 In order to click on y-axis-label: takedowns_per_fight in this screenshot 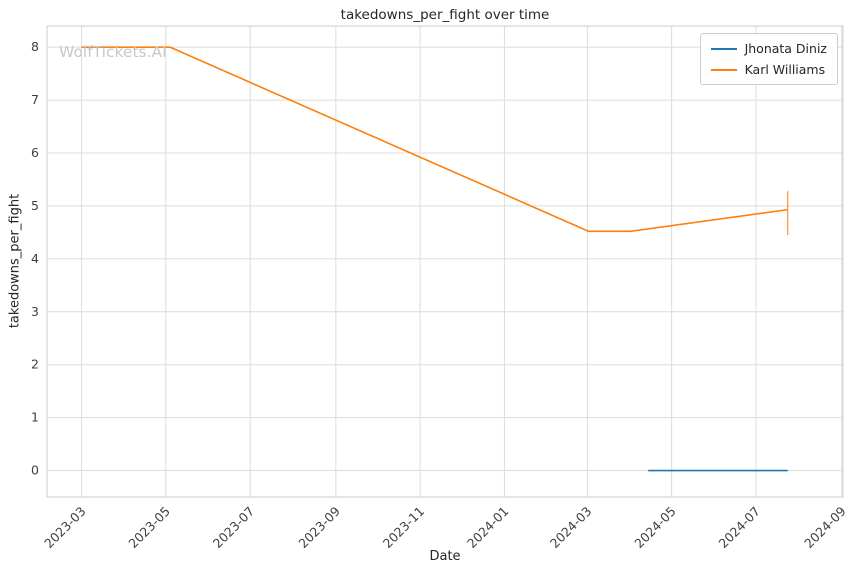, I will do `click(15, 261)`.